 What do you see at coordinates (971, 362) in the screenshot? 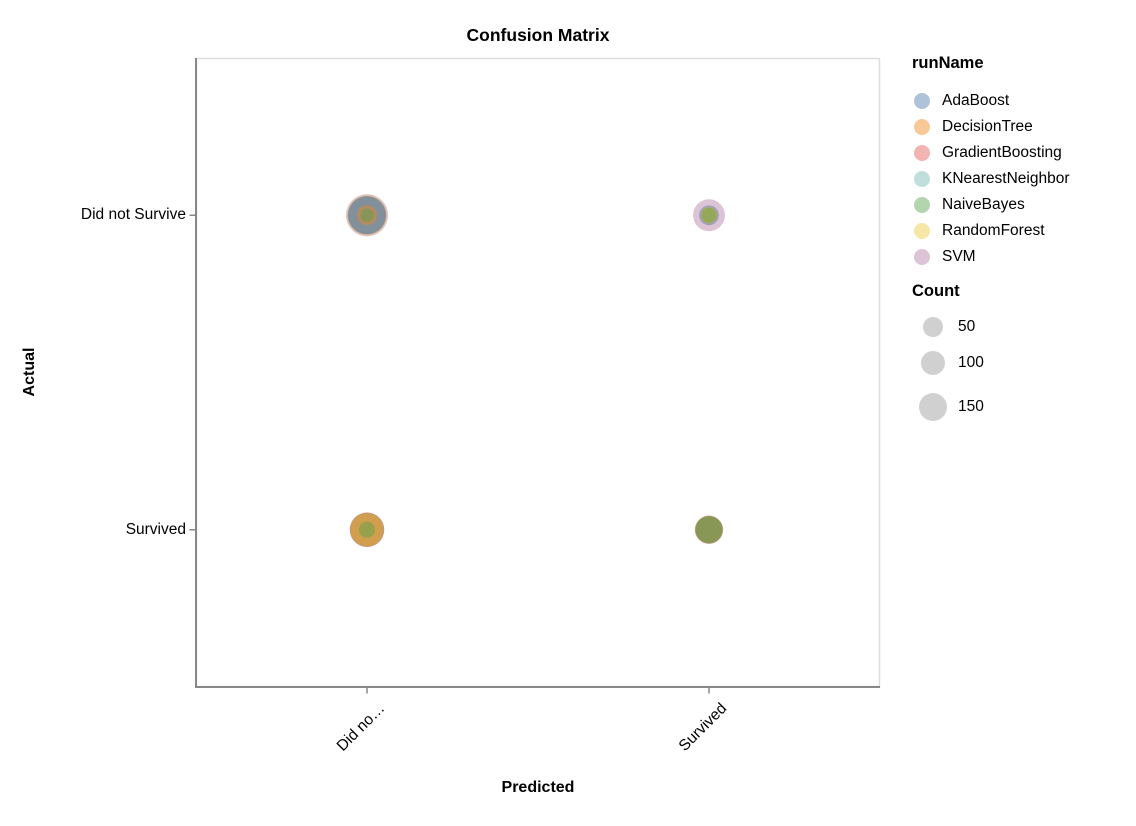
I see `count-label-100: 100` at bounding box center [971, 362].